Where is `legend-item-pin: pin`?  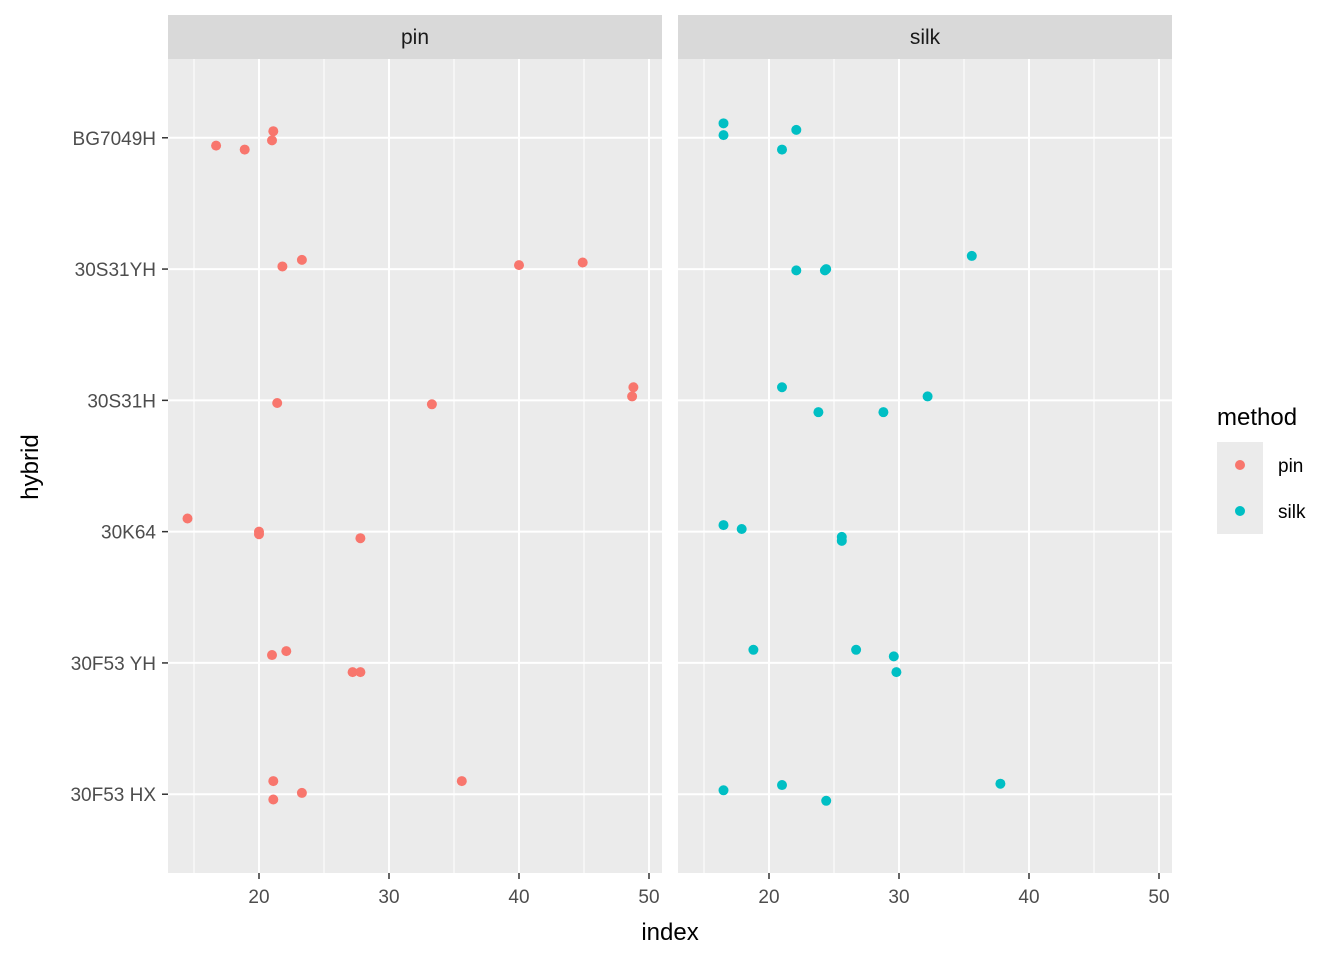 legend-item-pin: pin is located at coordinates (1260, 465).